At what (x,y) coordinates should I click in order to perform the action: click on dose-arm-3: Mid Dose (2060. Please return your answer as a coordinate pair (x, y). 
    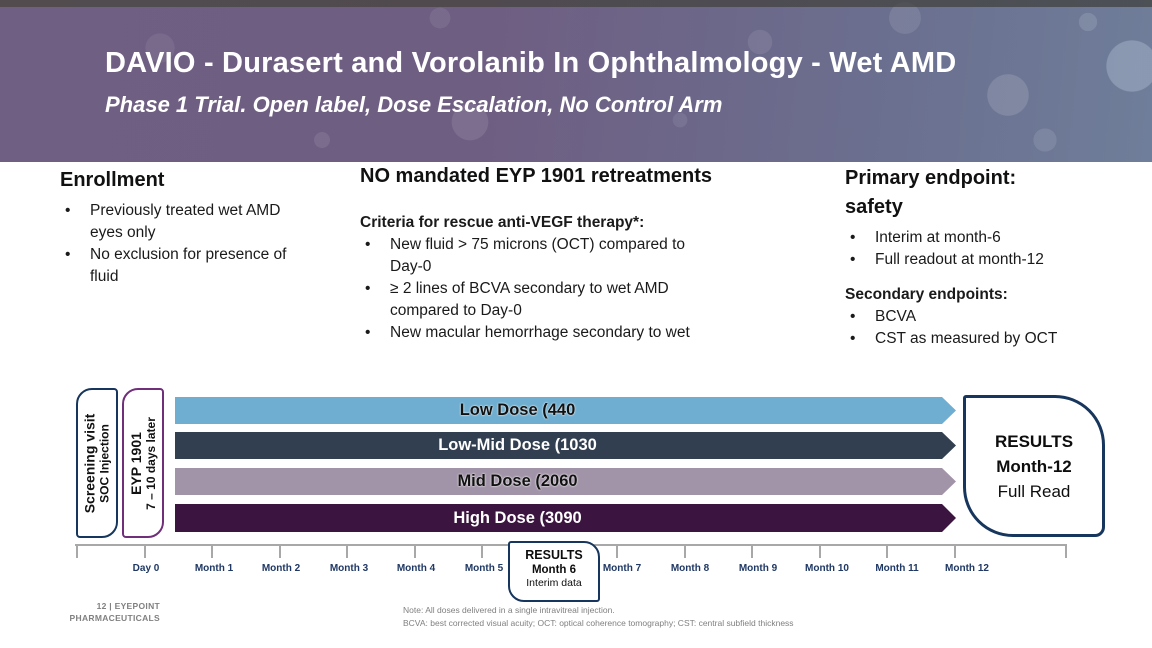
    Looking at the image, I should click on (565, 481).